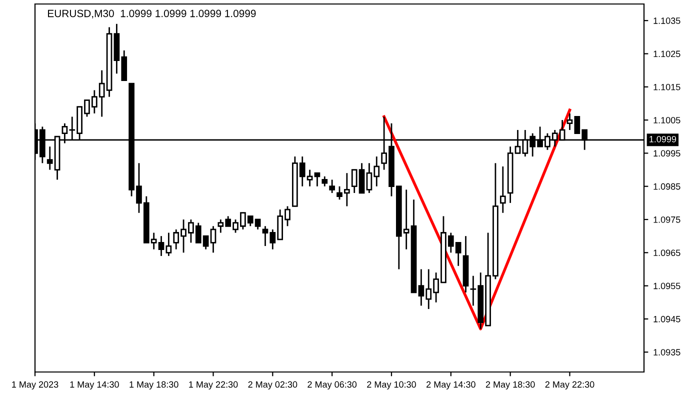  Describe the element at coordinates (667, 219) in the screenshot. I see `y-tick-label: 1.0975` at that location.